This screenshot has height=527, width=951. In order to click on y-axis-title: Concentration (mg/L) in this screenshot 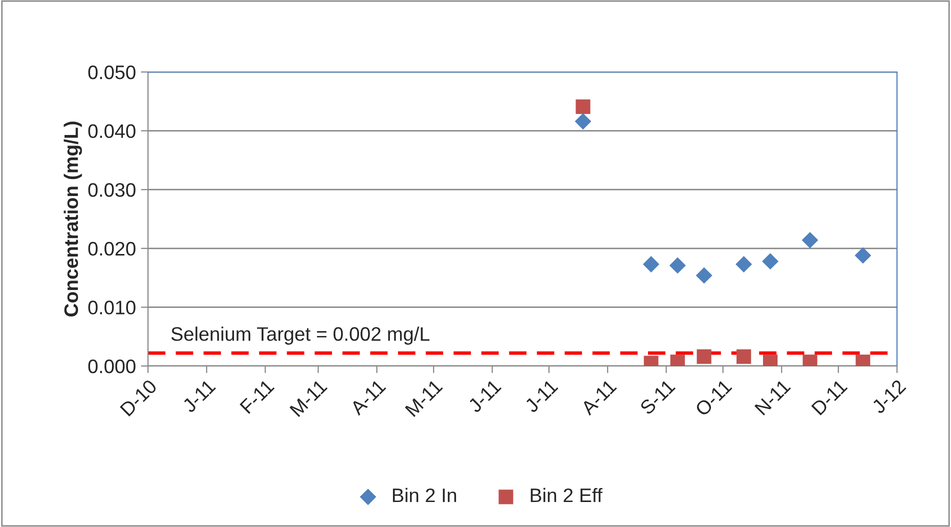, I will do `click(73, 219)`.